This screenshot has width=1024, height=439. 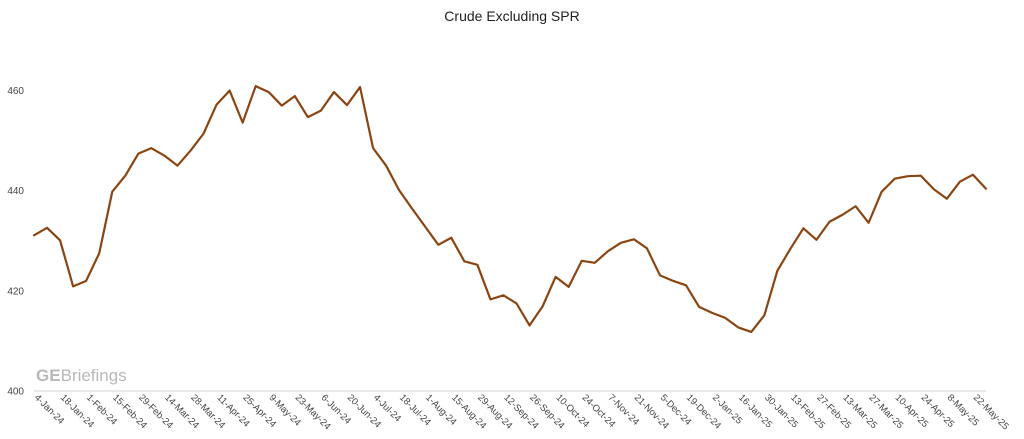 I want to click on y-tick-label: 400, so click(x=15, y=392).